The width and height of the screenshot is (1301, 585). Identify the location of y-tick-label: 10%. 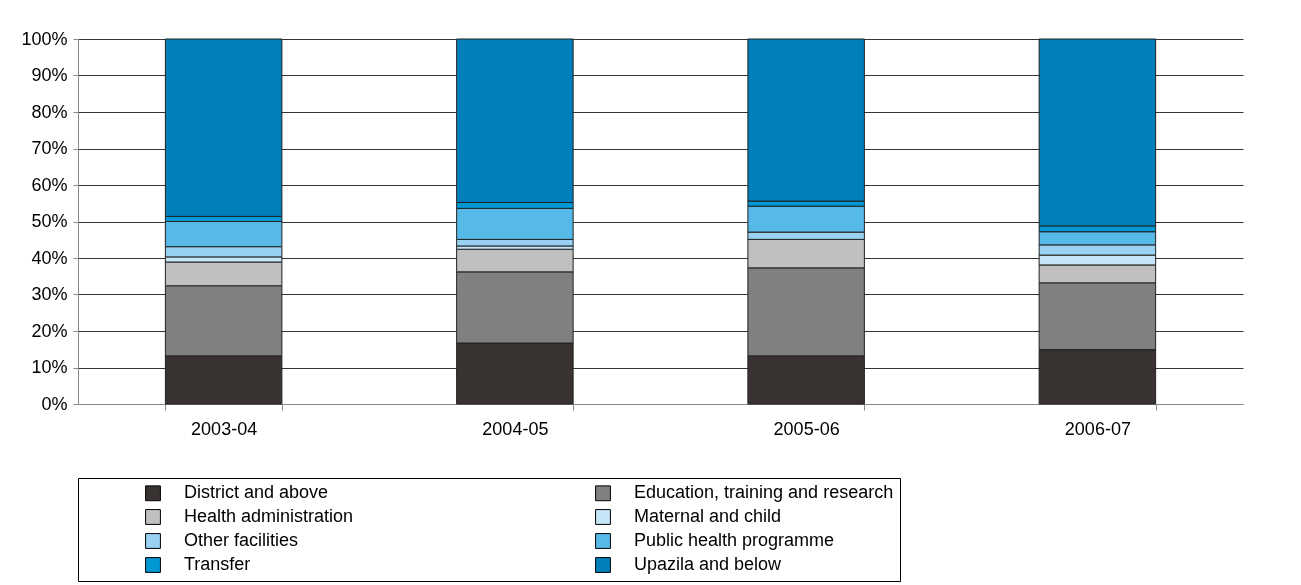
(49, 367).